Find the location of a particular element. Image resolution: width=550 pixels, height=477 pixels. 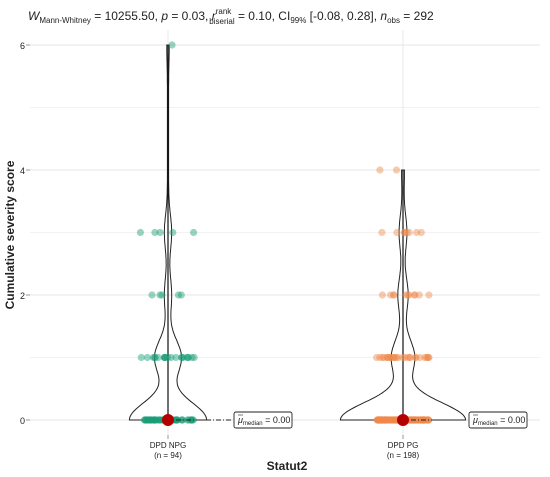

median-sub: median is located at coordinates (253, 424).